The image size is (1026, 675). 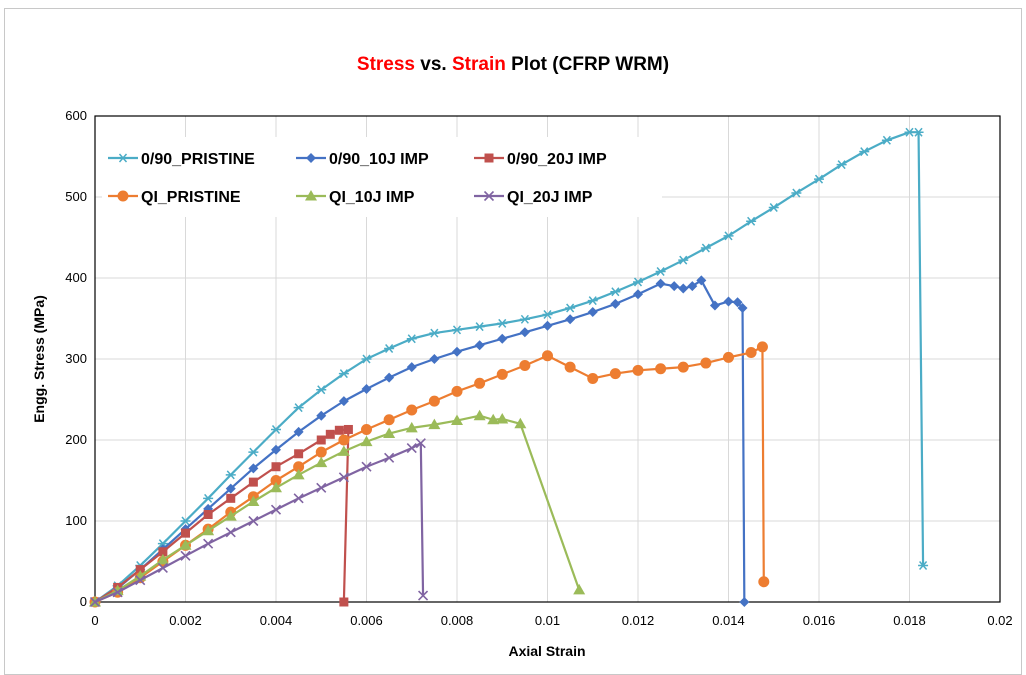 What do you see at coordinates (547, 620) in the screenshot?
I see `x-tick-label: 0.01` at bounding box center [547, 620].